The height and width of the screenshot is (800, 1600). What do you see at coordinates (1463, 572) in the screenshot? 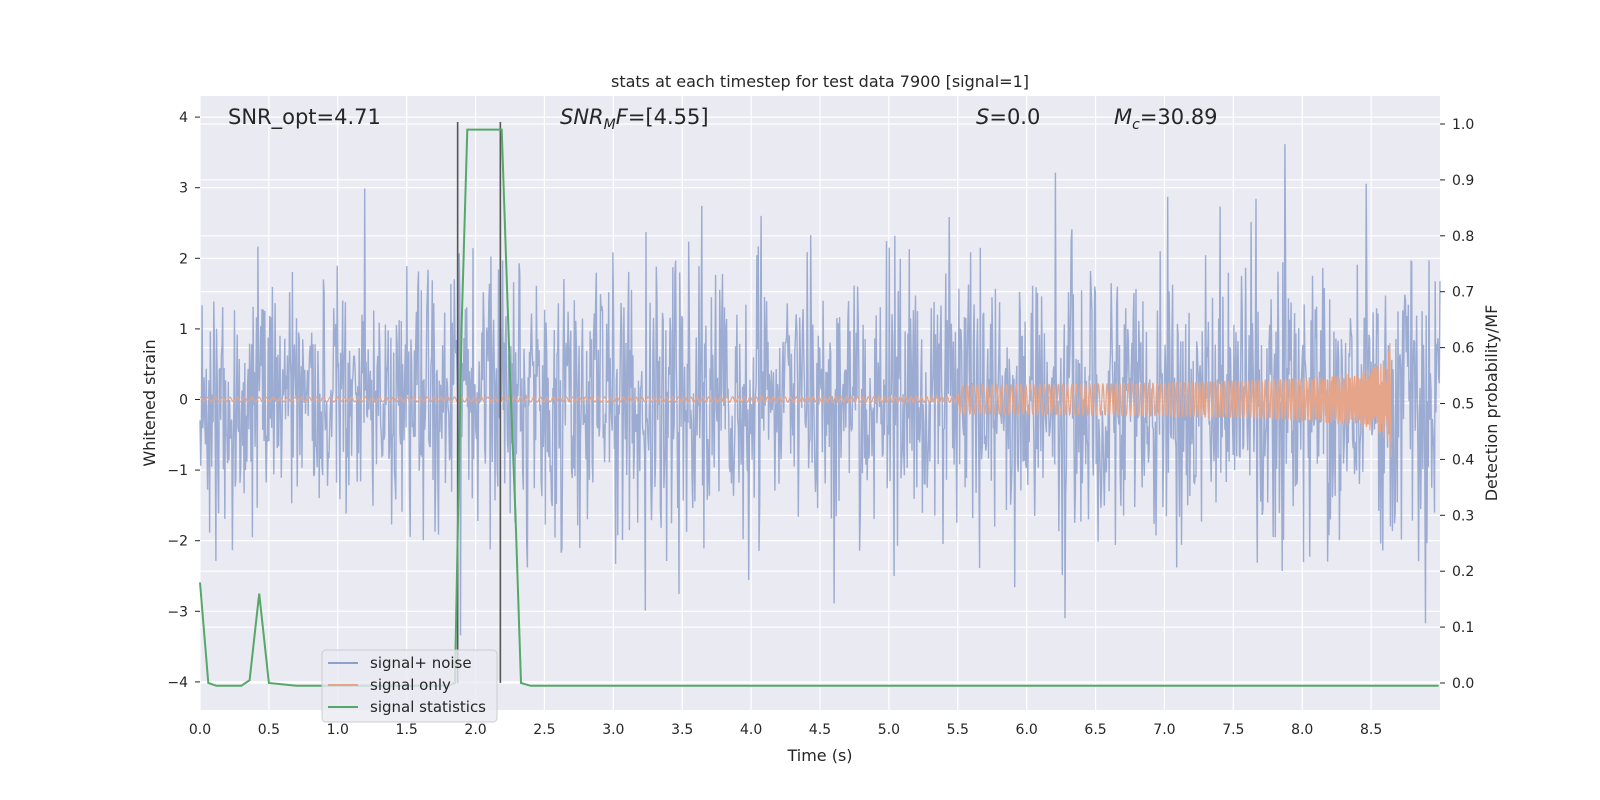
I see `y-right-tick-label: 0.2` at bounding box center [1463, 572].